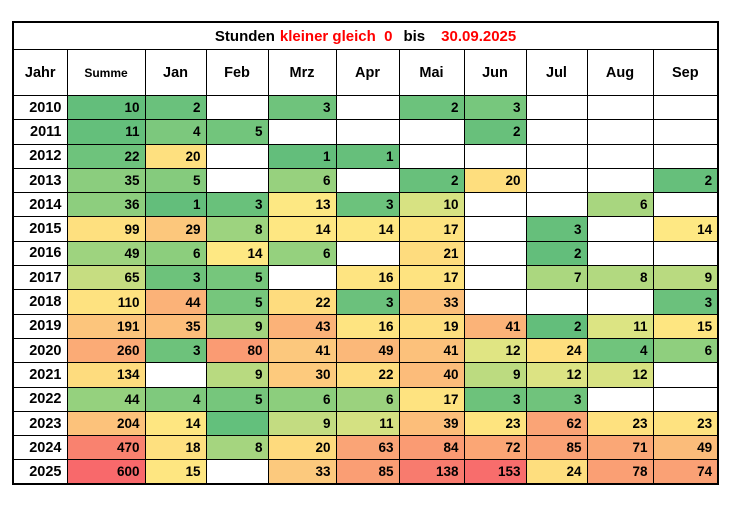 The width and height of the screenshot is (729, 509). I want to click on value-cell-2017-feb: 5, so click(237, 278).